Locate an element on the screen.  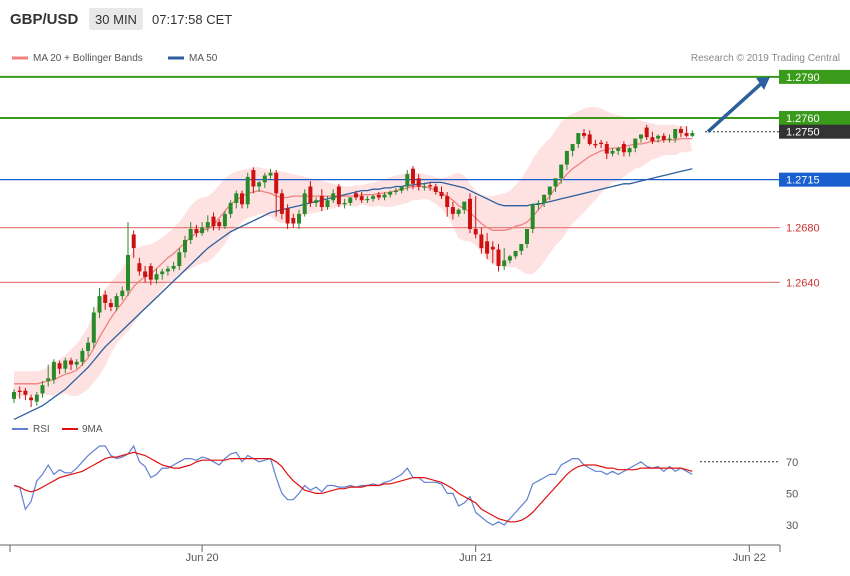
rsi-tick-50: 50 is located at coordinates (792, 494).